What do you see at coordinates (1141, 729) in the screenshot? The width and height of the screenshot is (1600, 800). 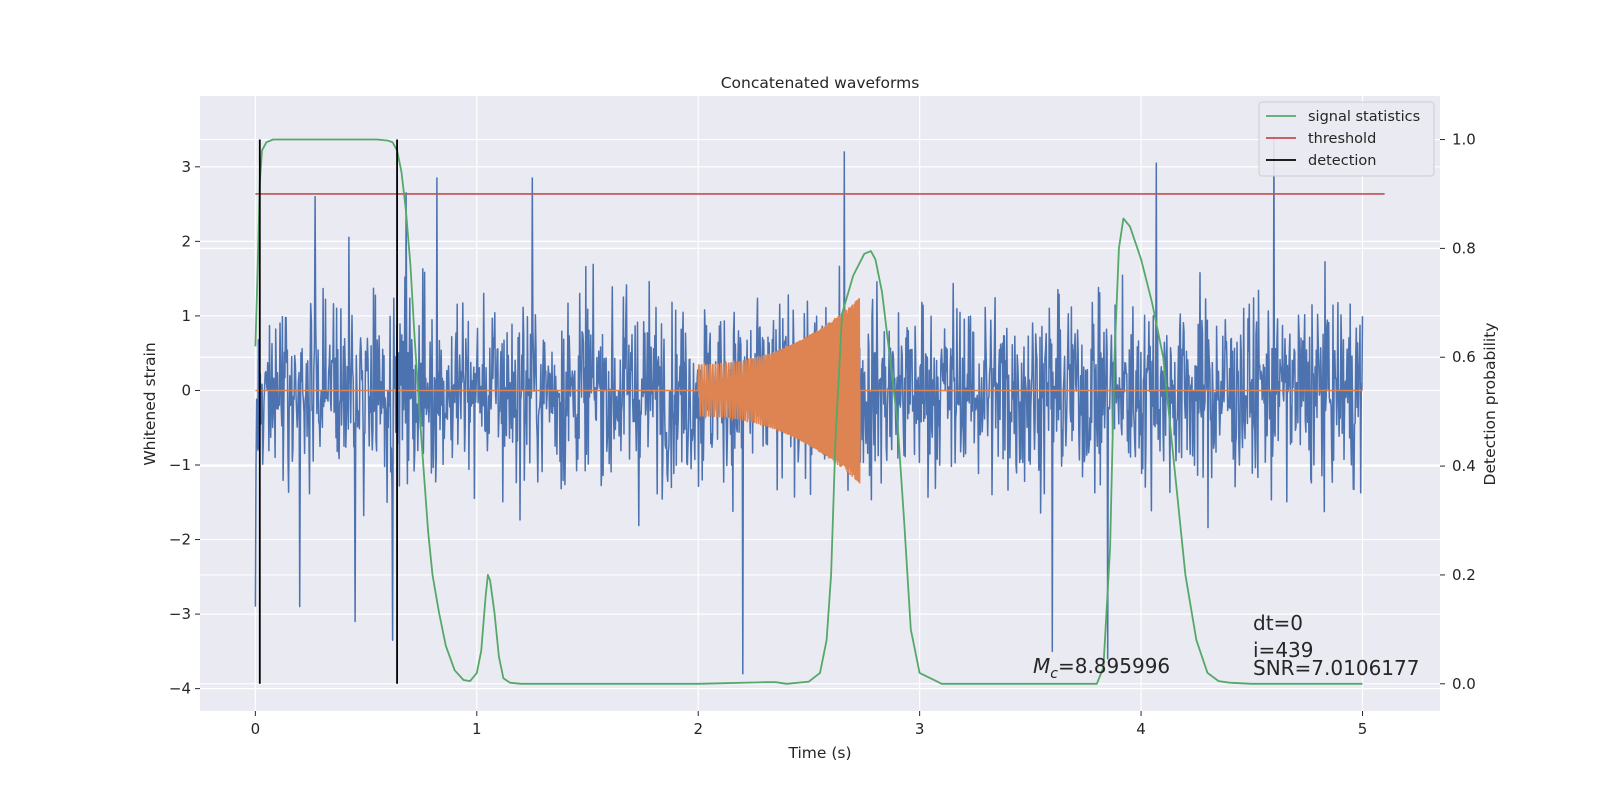 I see `x-tick-label: 4` at bounding box center [1141, 729].